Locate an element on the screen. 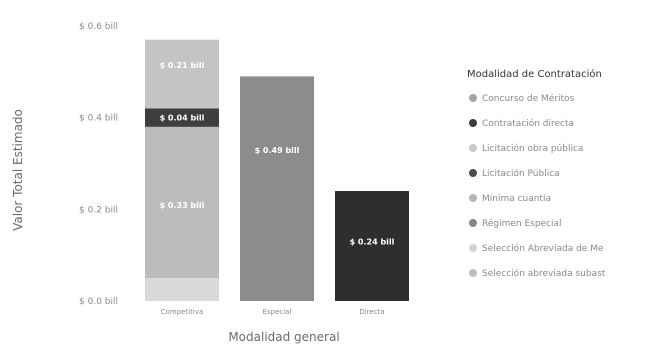 The height and width of the screenshot is (349, 658). y-tick-label: $ 0.6 bill is located at coordinates (98, 27).